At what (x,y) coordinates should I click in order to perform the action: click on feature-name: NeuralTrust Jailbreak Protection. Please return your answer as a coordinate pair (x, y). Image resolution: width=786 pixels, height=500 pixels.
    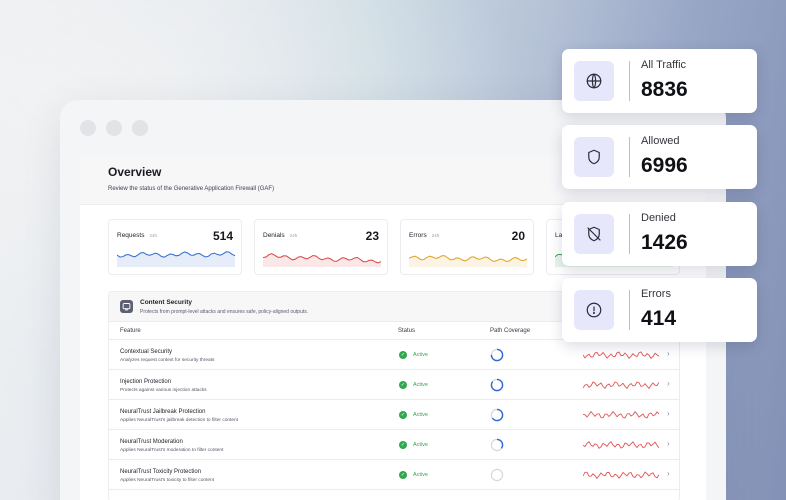
    Looking at the image, I should click on (163, 412).